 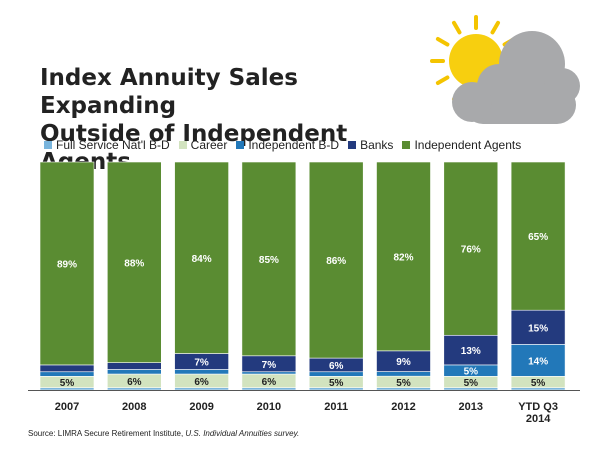 I want to click on source-survey: U.S. Individual Annuities survey., so click(x=242, y=433).